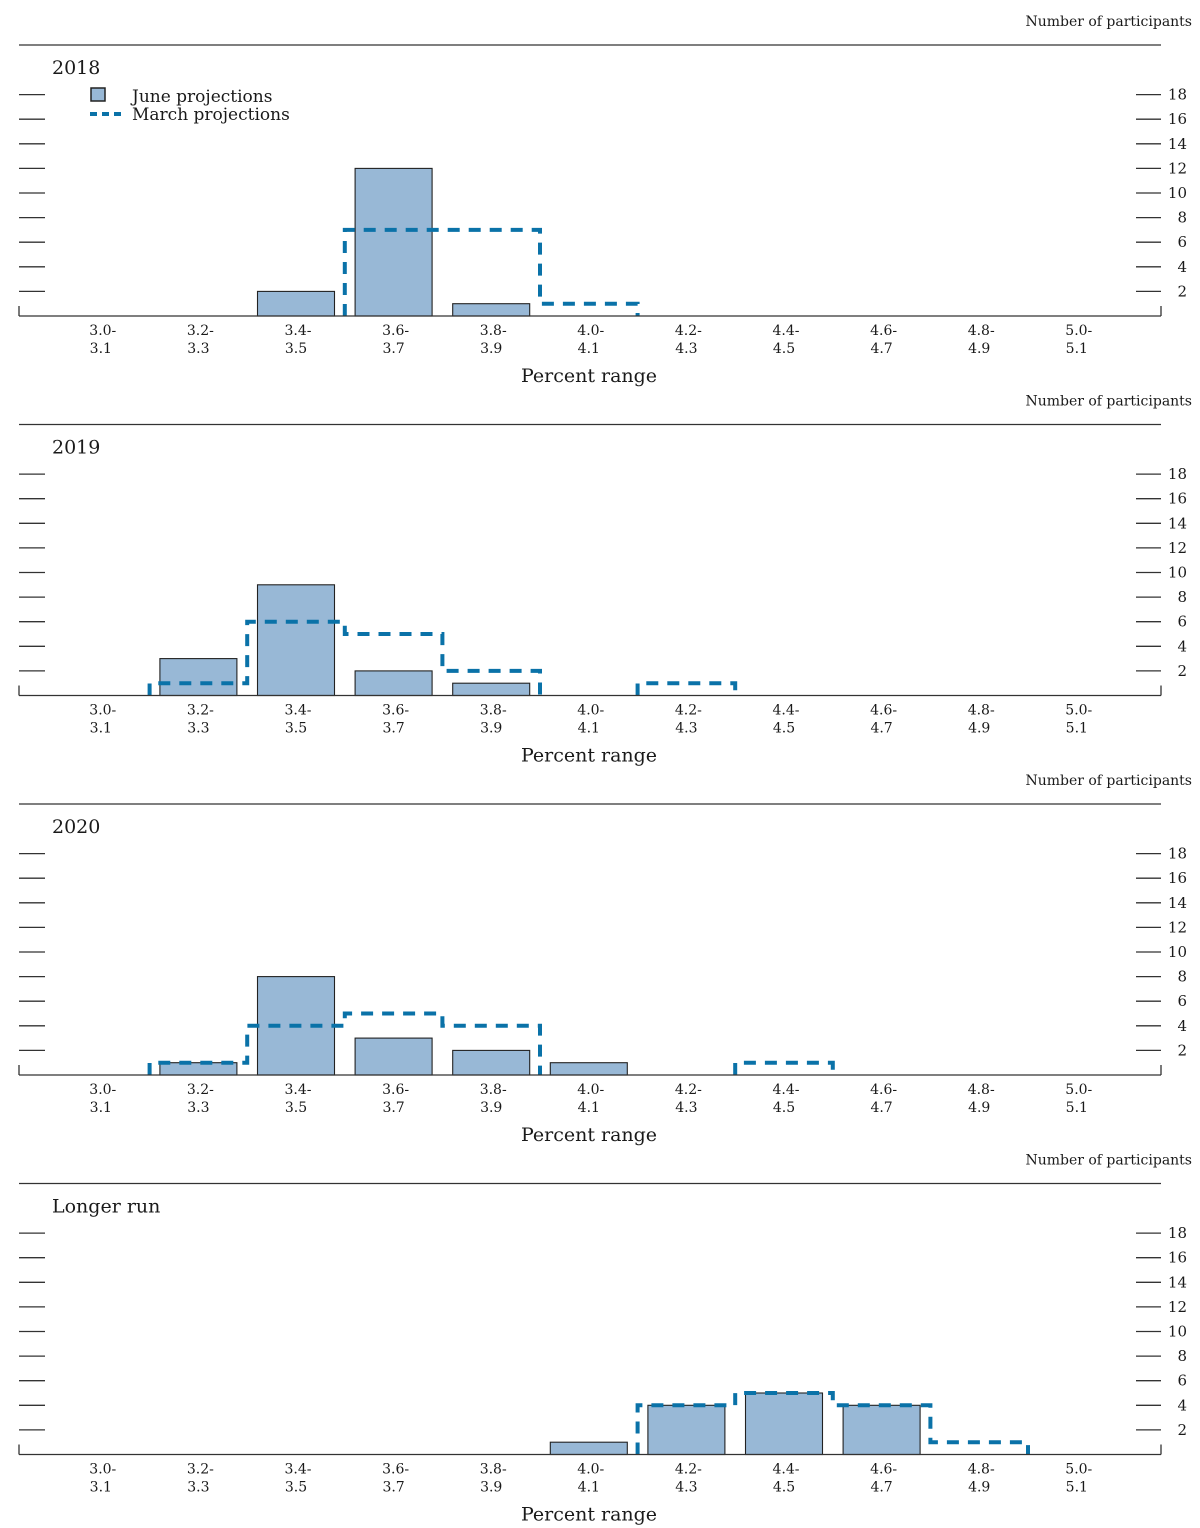  I want to click on panel-title: 2018, so click(76, 68).